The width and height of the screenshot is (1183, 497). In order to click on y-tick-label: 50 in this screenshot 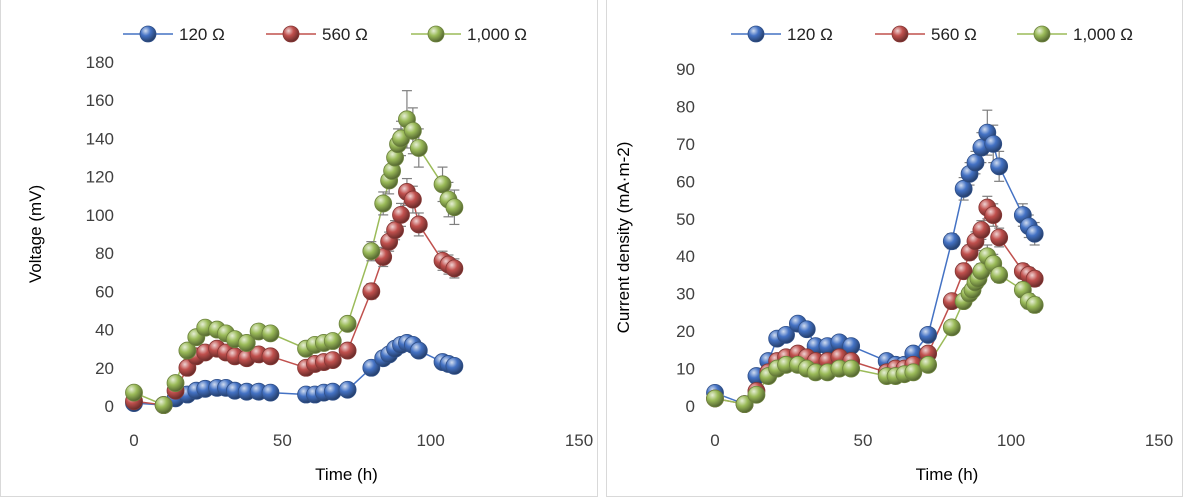, I will do `click(685, 219)`.